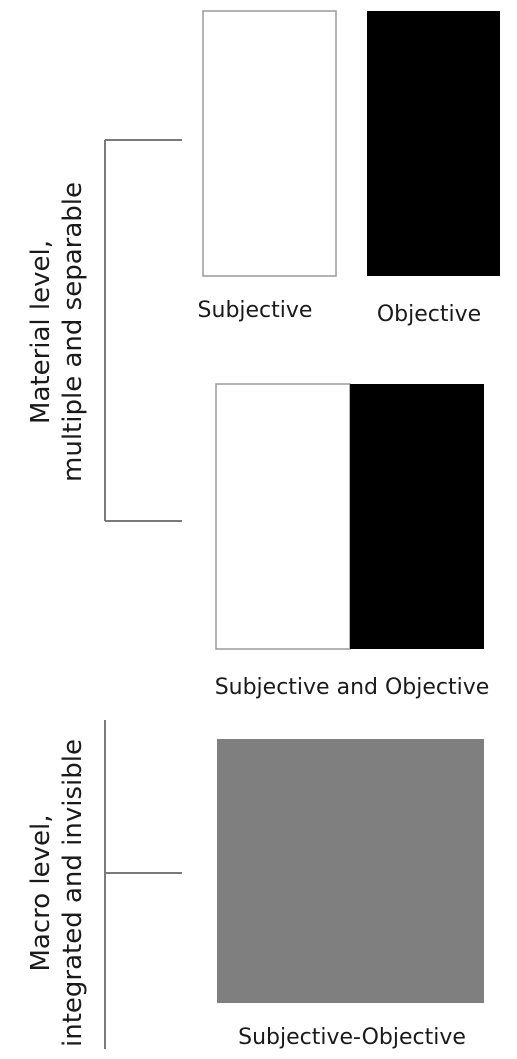 The image size is (517, 1059). I want to click on combined-objective-half, so click(417, 516).